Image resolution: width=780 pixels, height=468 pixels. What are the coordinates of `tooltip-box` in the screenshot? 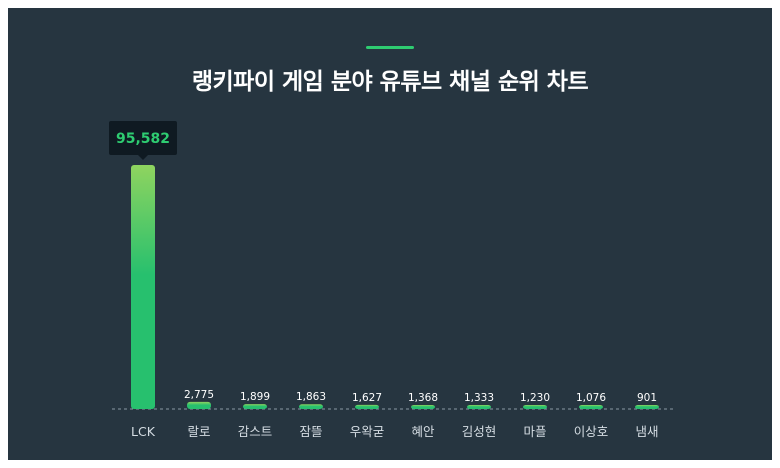 It's located at (143, 138).